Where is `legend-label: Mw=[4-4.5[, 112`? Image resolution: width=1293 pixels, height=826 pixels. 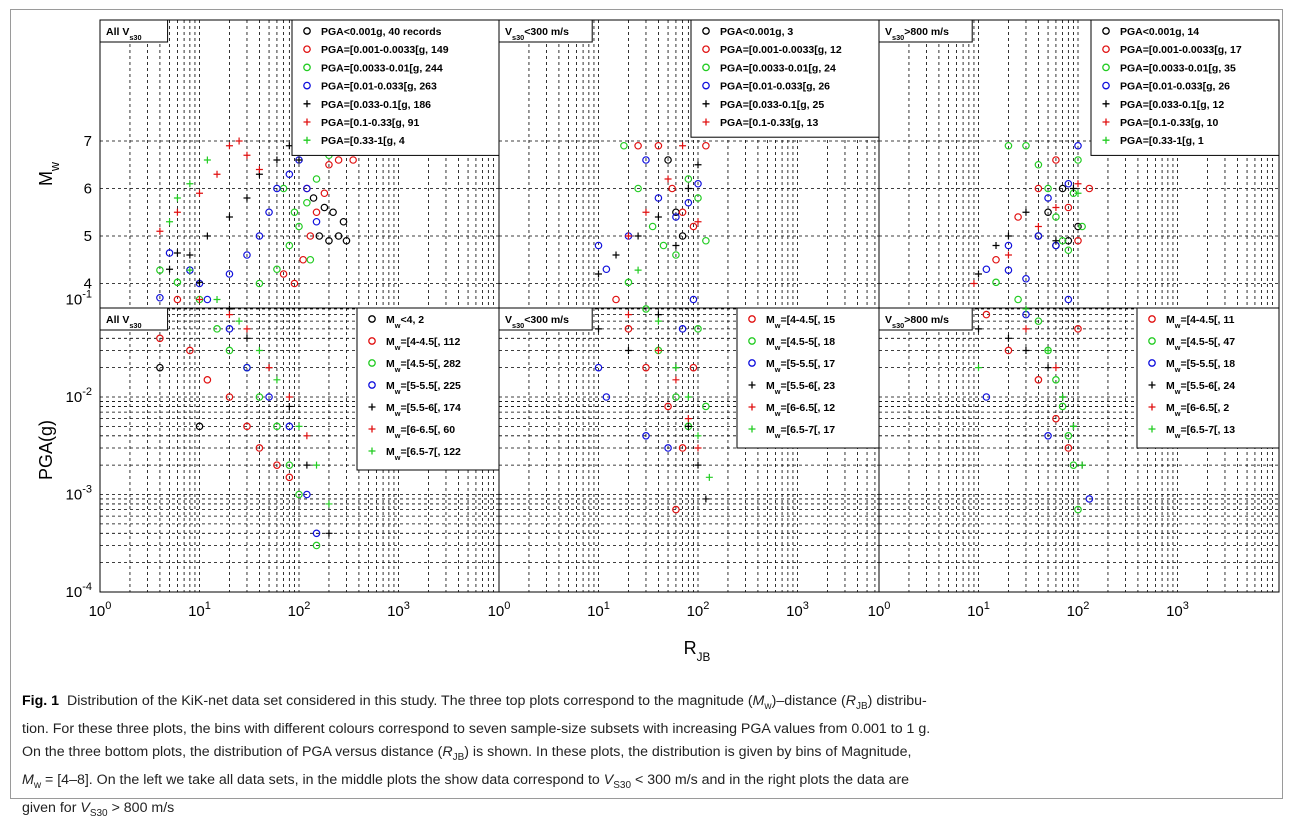 legend-label: Mw=[4-4.5[, 112 is located at coordinates (423, 344).